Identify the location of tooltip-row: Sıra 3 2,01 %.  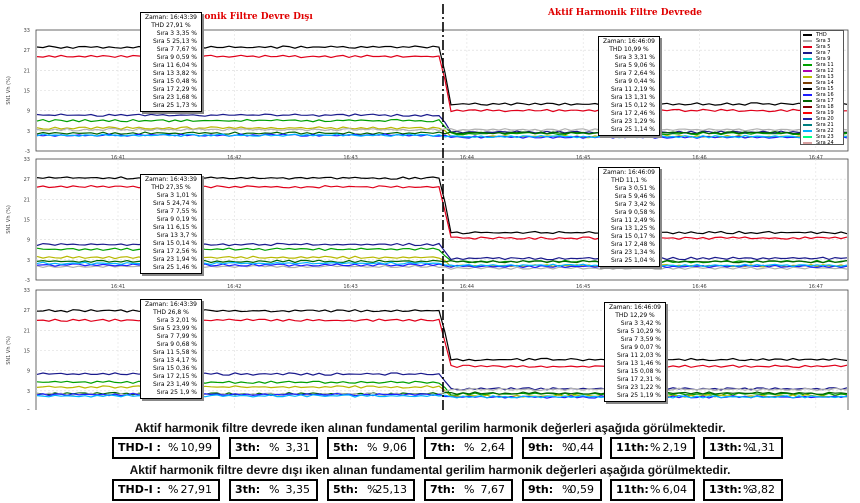
(176, 320).